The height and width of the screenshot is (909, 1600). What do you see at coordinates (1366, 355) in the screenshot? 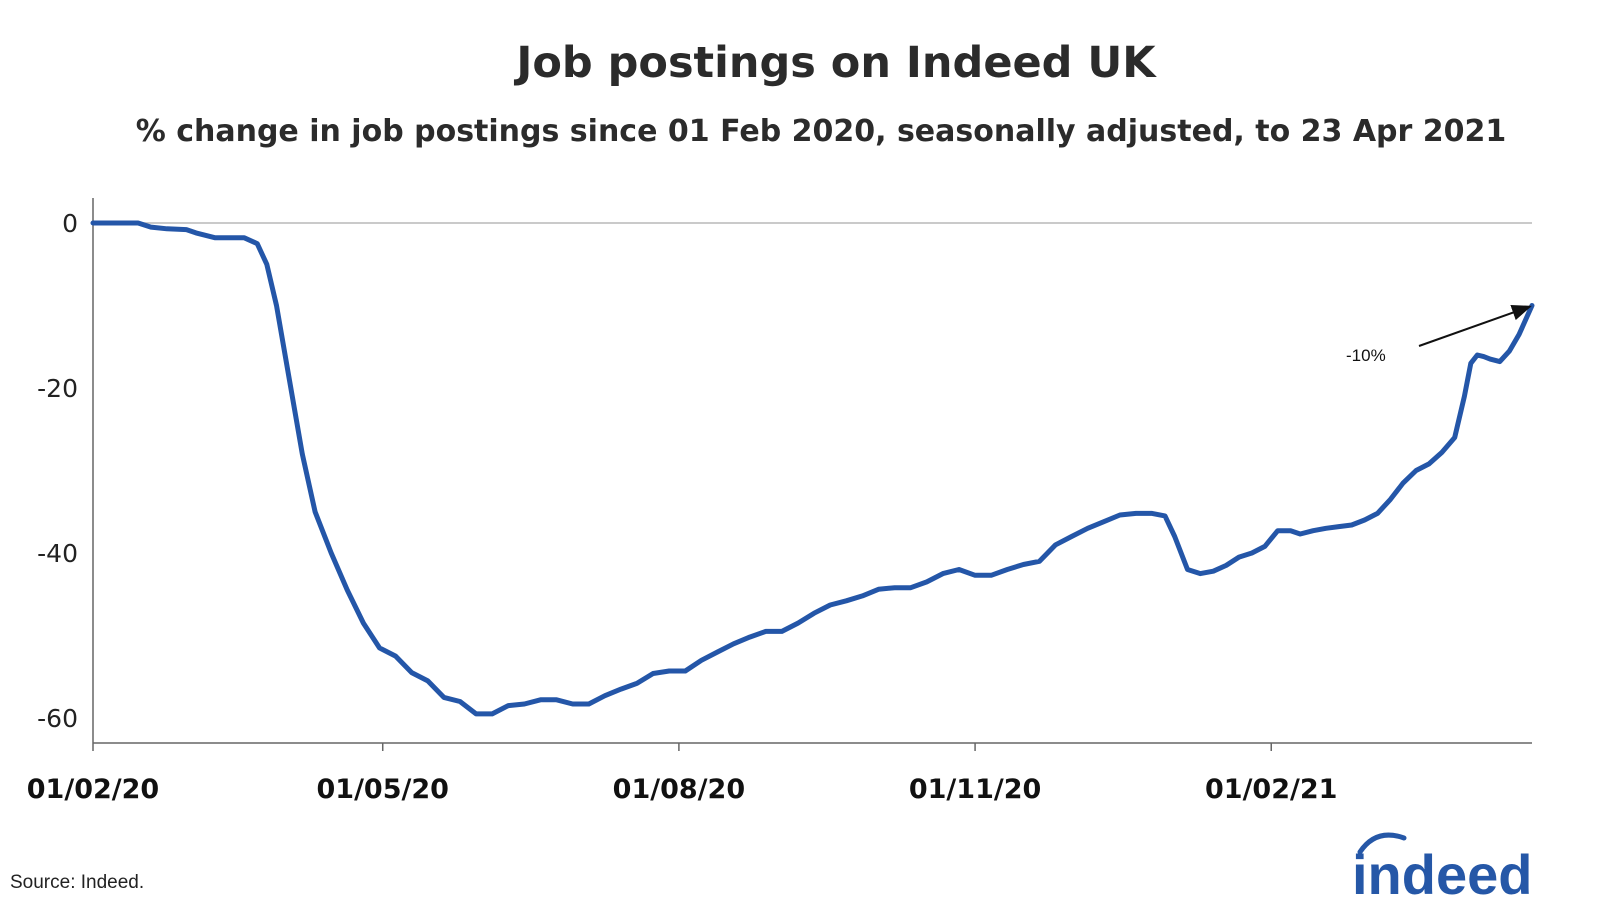
I see `annotation-label: -10%` at bounding box center [1366, 355].